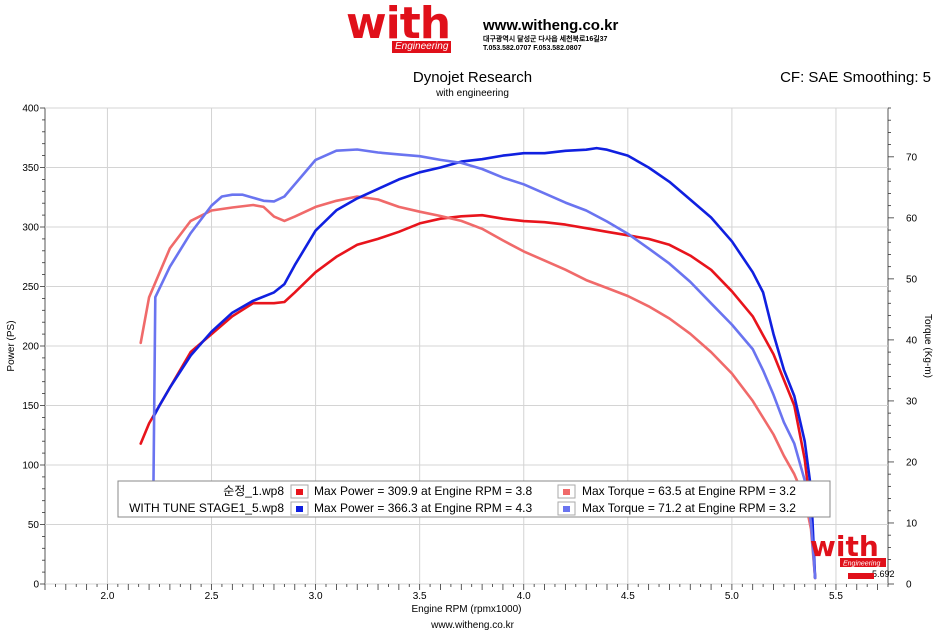  Describe the element at coordinates (689, 508) in the screenshot. I see `legend-max-torque: Max Torque = 71.2 at Engine RPM = 3.2` at that location.